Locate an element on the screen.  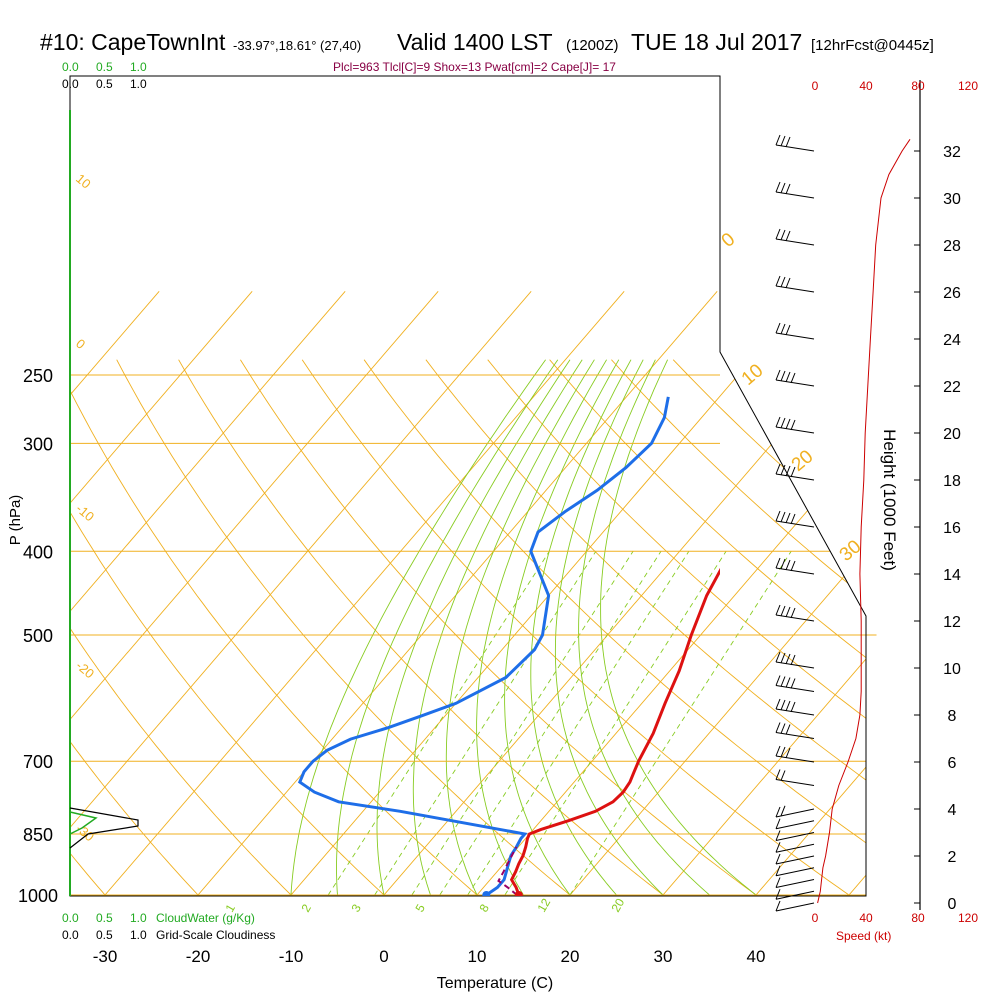
date-text: TUE 18 Jul 2017 is located at coordinates (716, 42).